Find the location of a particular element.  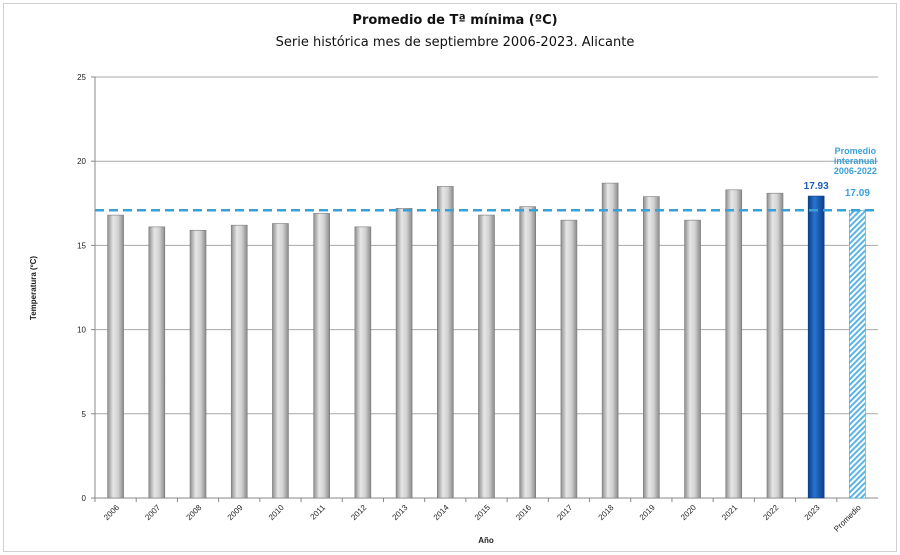

x-tick-label: 2017 is located at coordinates (564, 512).